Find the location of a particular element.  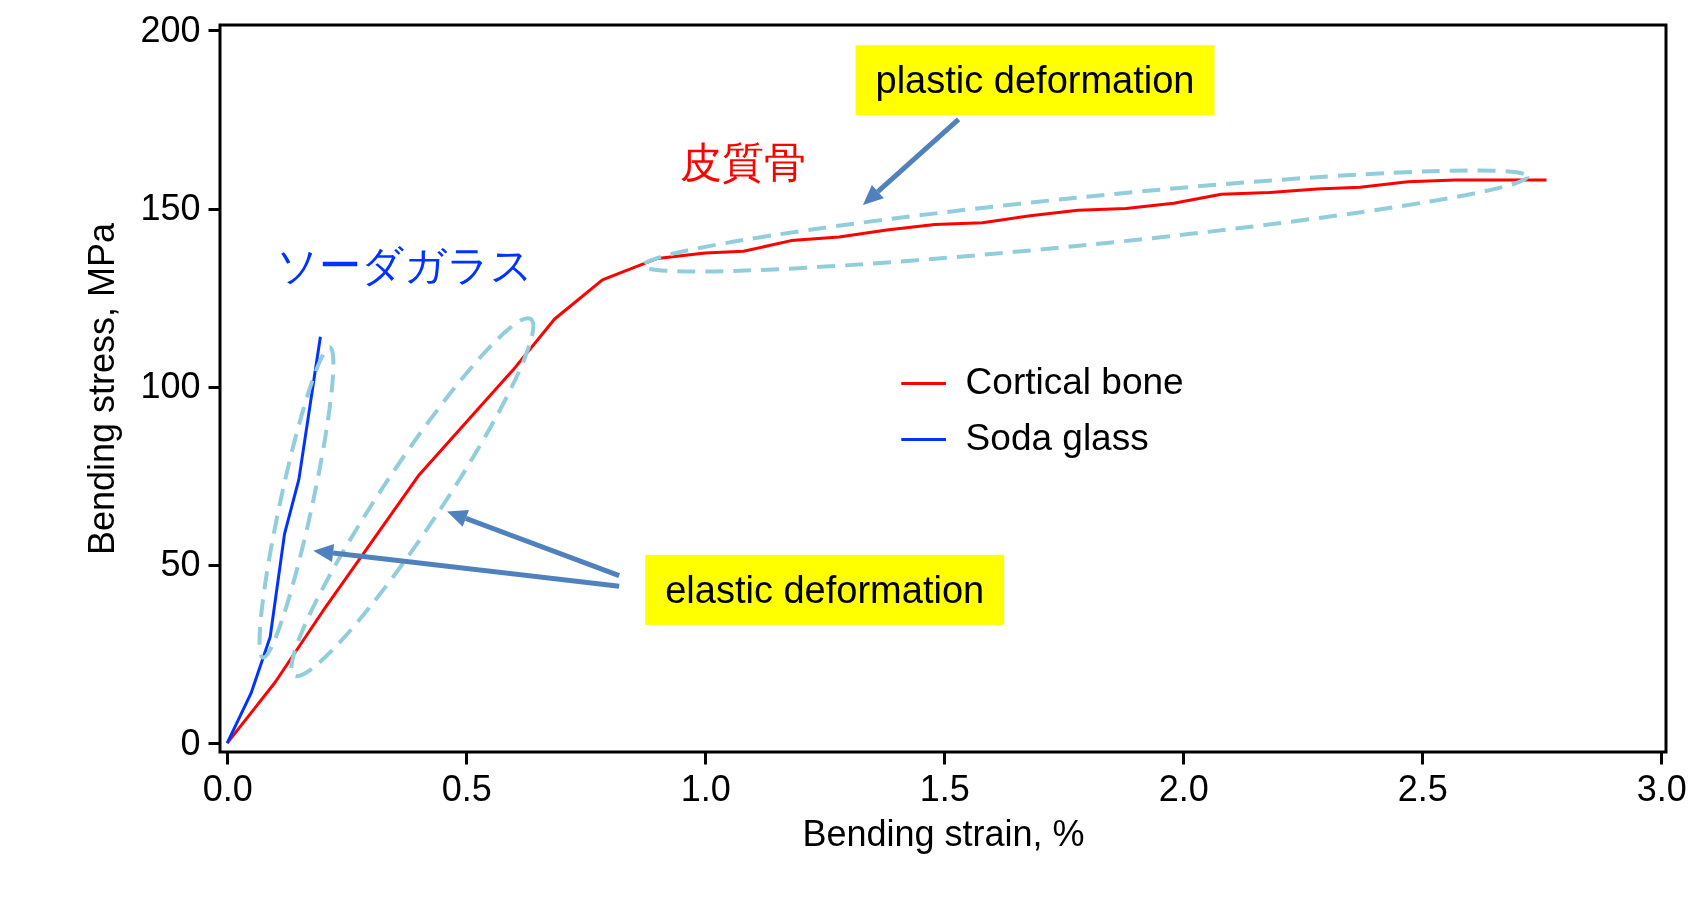

annotation: plastic deformation is located at coordinates (1035, 80).